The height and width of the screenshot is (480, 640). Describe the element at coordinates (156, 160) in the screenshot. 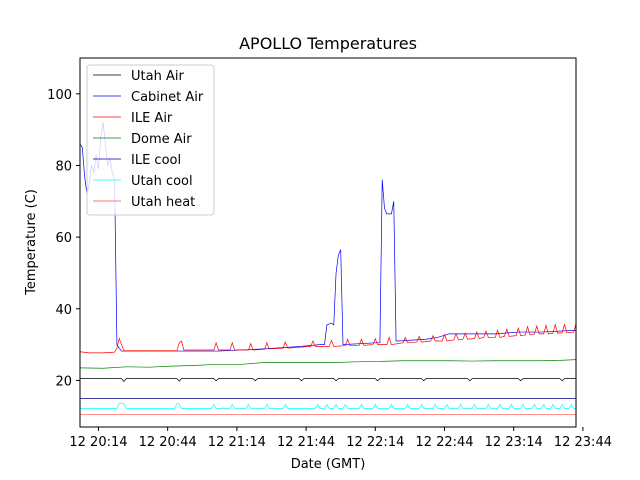

I see `legend-label-ile-cool: ILE cool` at that location.